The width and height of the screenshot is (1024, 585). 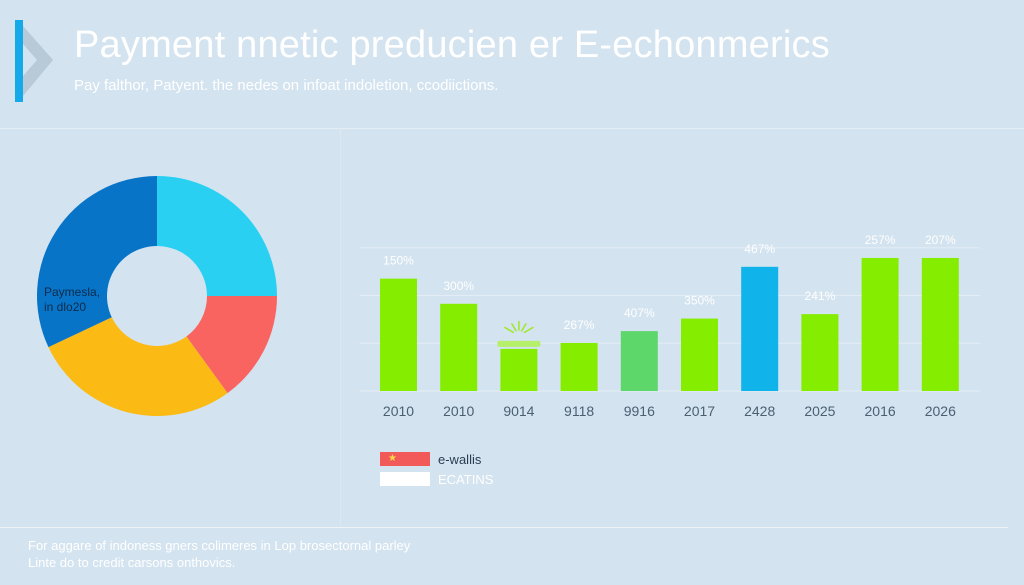 I want to click on tick-label: 2428, so click(x=759, y=411).